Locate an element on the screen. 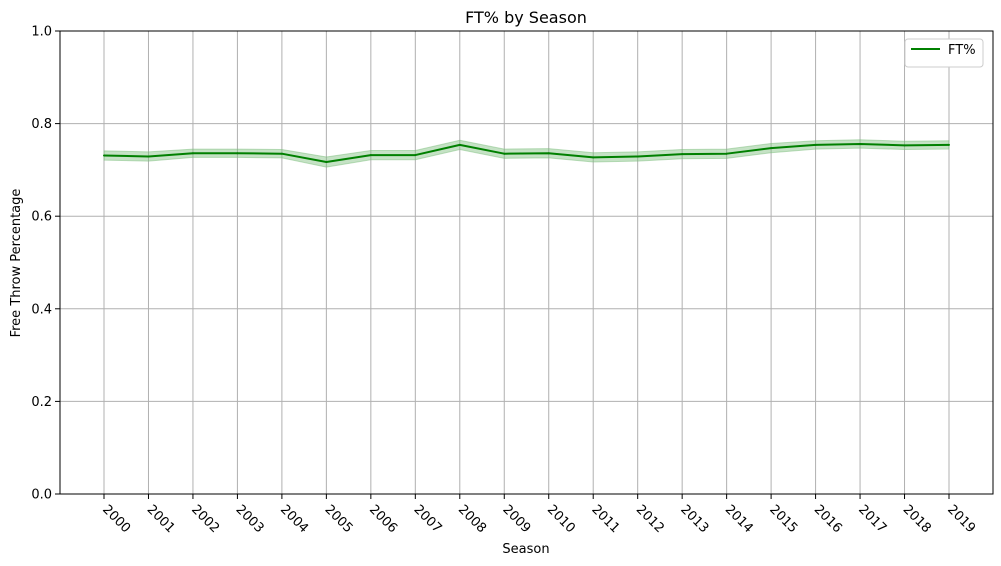  y-tick-label: 0.4 is located at coordinates (41, 309).